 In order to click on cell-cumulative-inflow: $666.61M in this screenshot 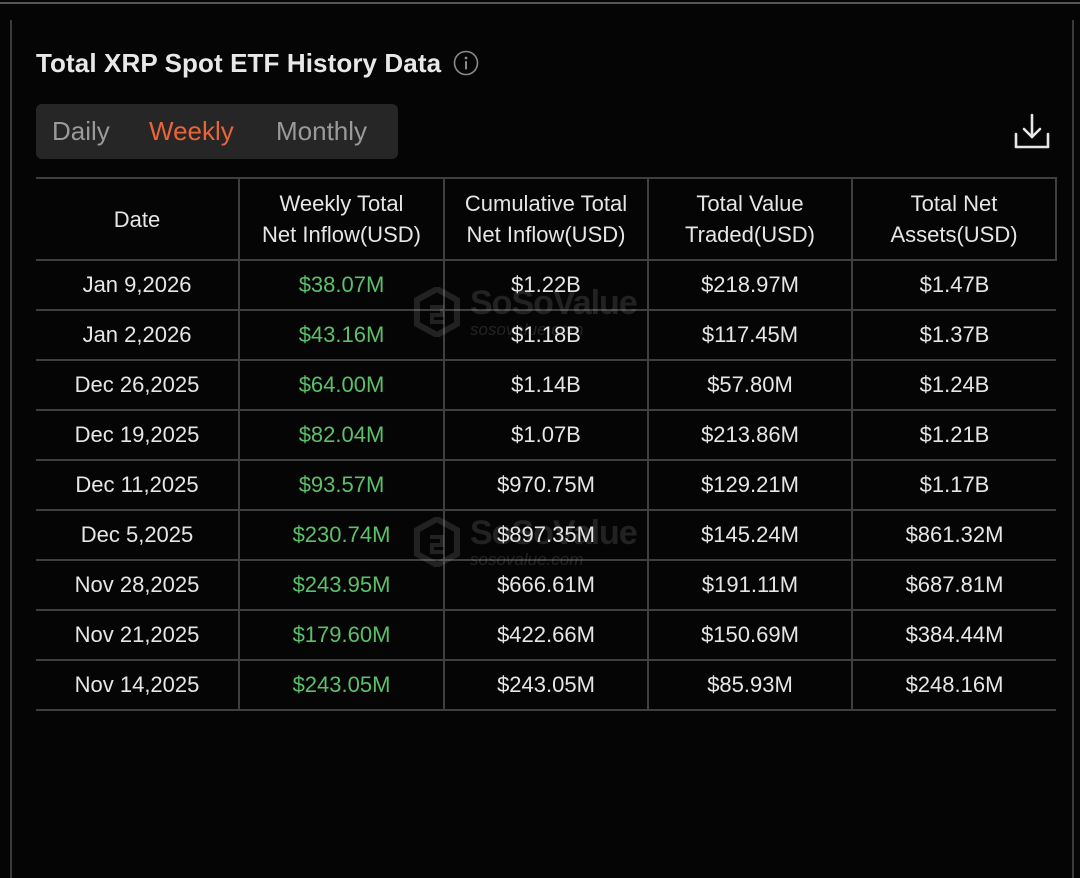, I will do `click(546, 585)`.